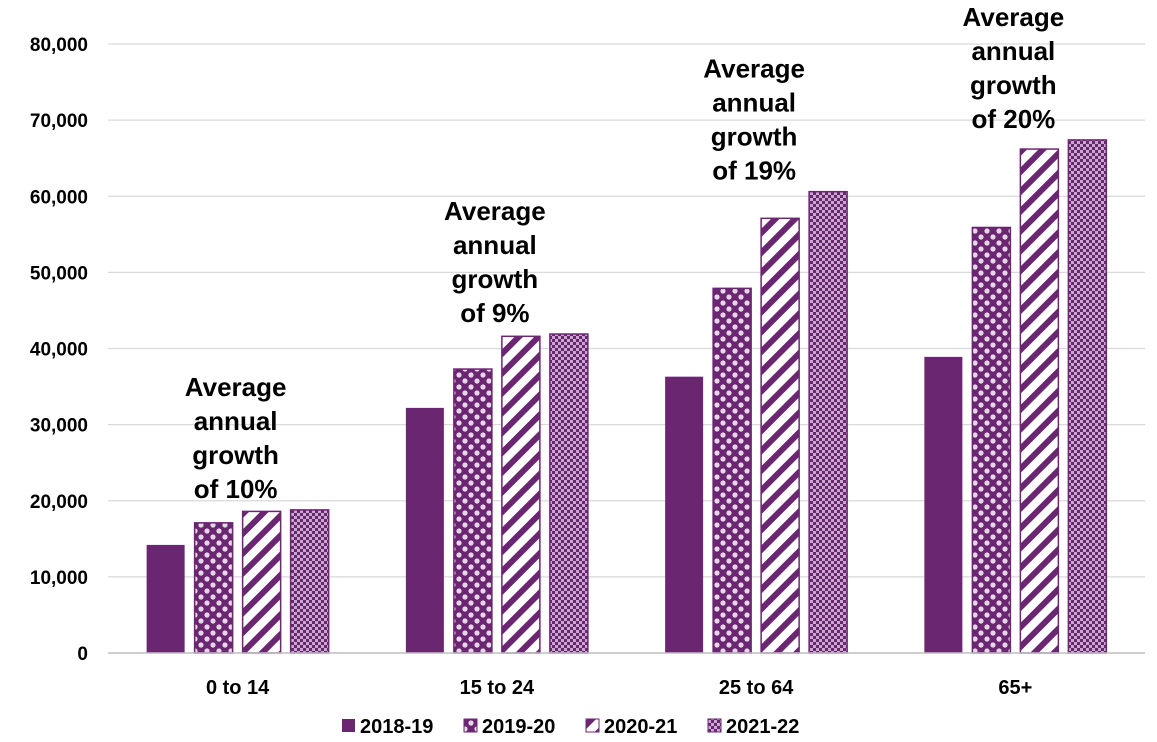 The width and height of the screenshot is (1157, 742). I want to click on legend-label: 2019-20, so click(518, 727).